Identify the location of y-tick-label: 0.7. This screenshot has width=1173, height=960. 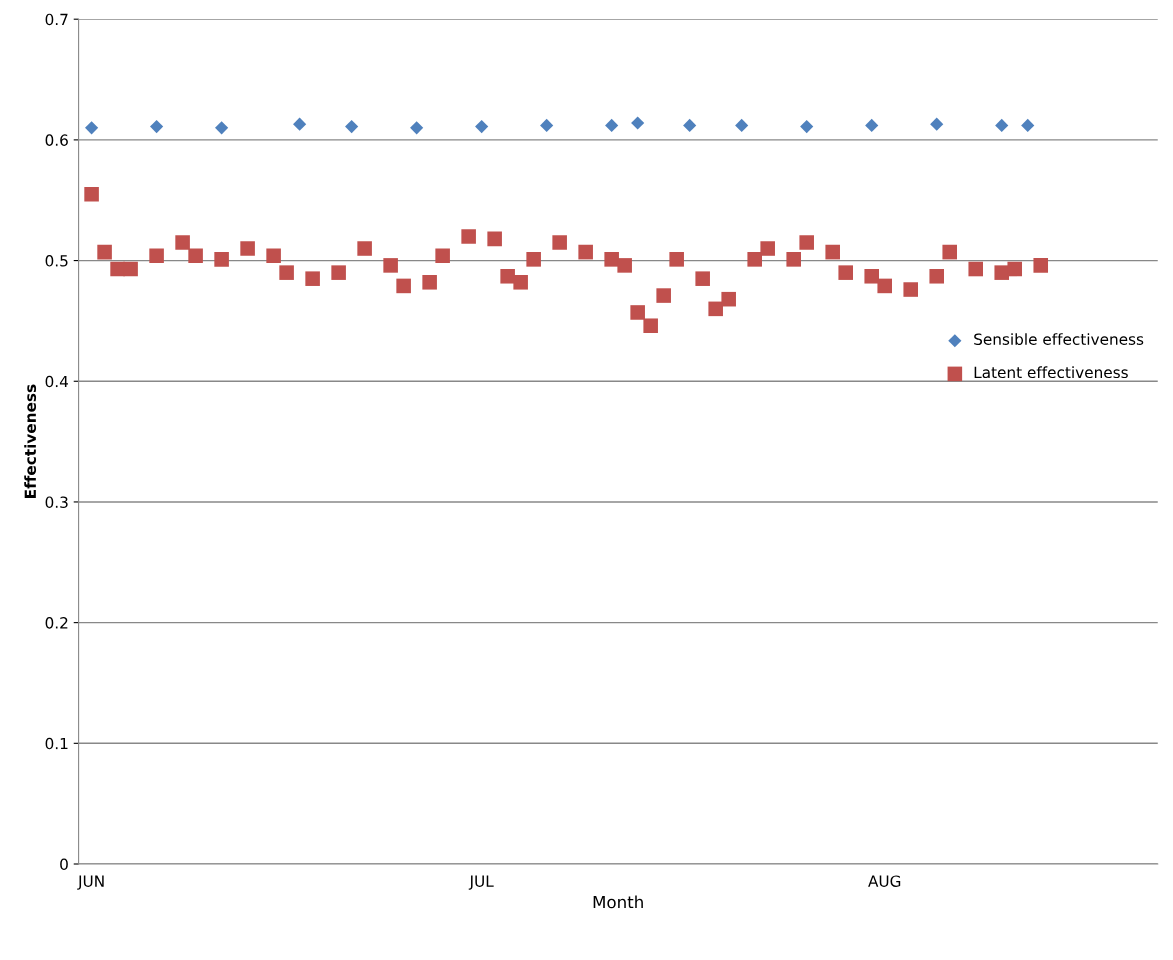
(56, 19).